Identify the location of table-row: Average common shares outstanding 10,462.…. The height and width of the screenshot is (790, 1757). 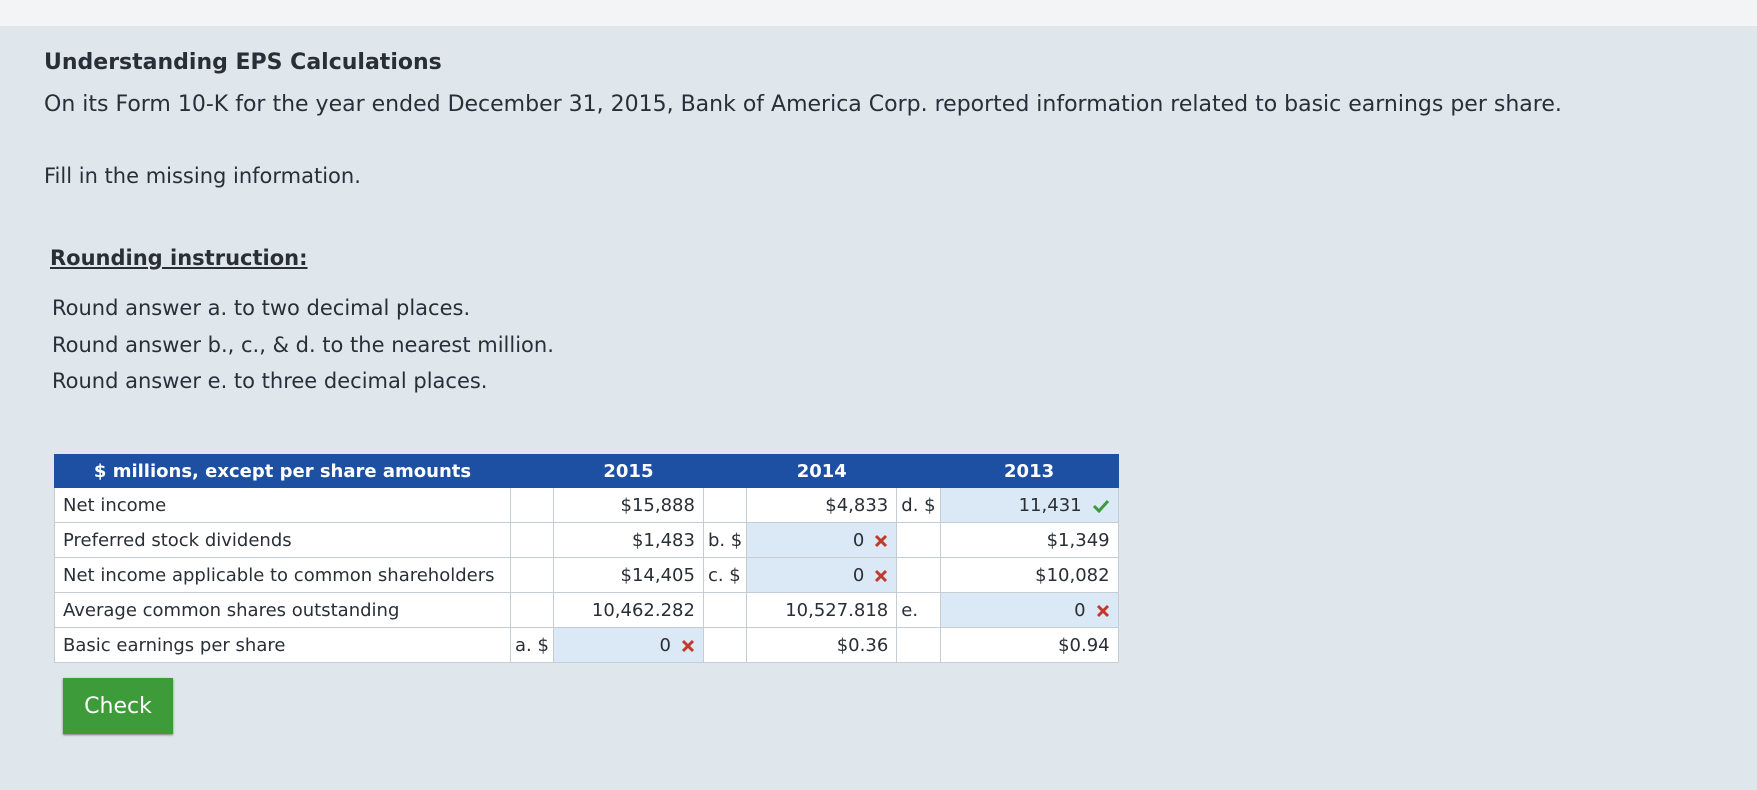
(586, 610).